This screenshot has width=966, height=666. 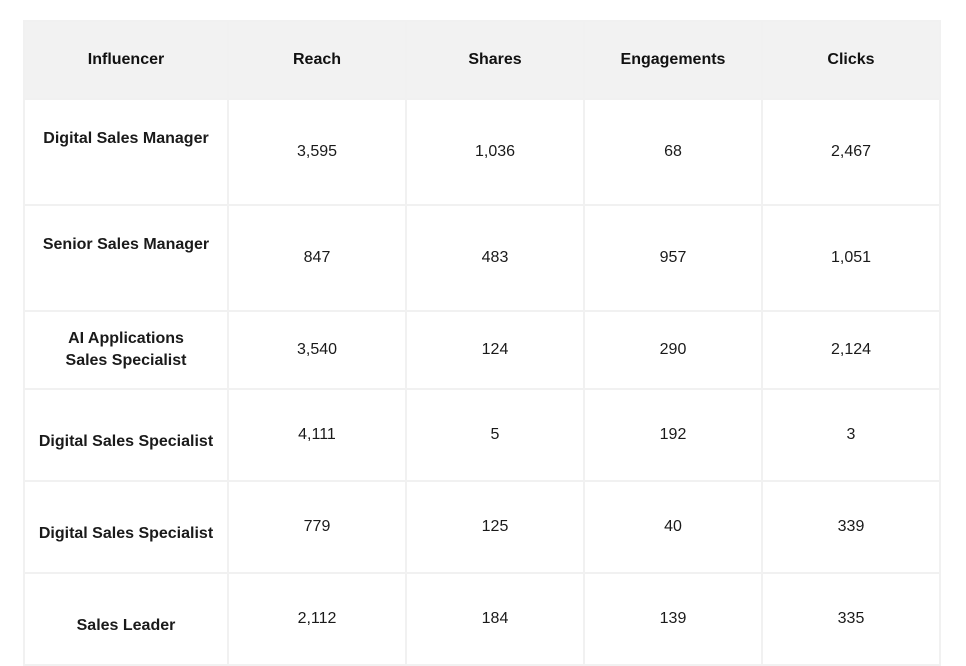 I want to click on influencer-name: Digital Sales Manager, so click(x=126, y=138).